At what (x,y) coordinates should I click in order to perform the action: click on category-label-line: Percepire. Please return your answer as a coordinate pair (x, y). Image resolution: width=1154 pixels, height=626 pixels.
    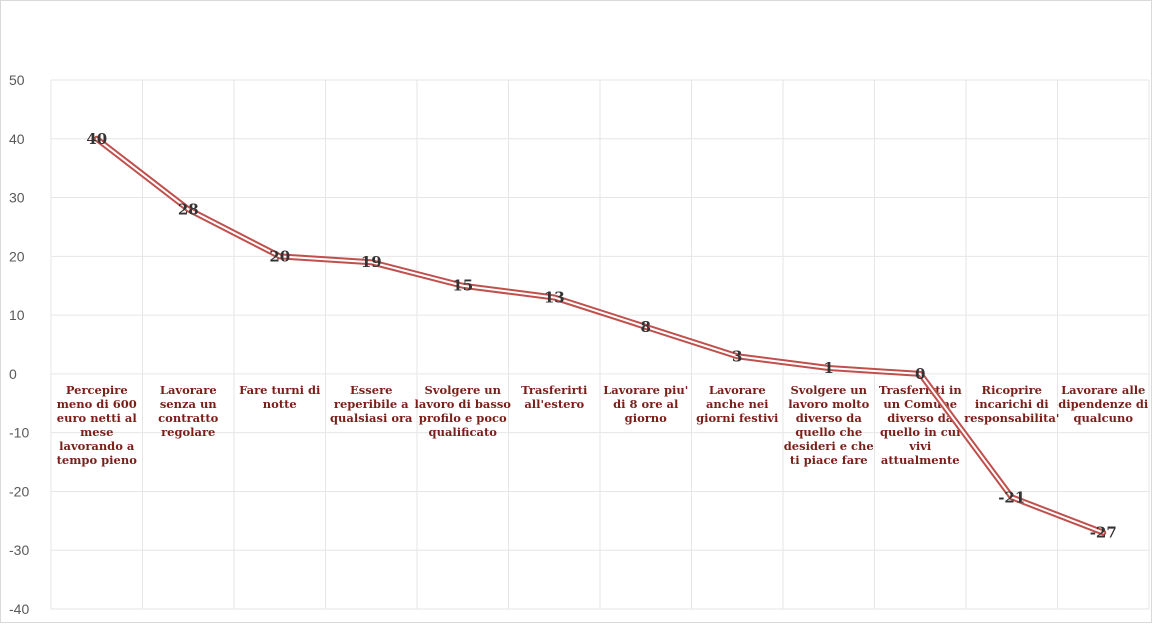
    Looking at the image, I should click on (97, 390).